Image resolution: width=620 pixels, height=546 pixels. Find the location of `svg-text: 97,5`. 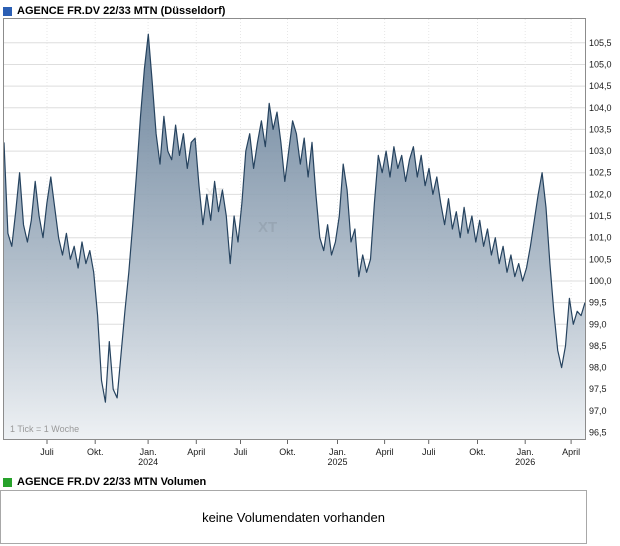

svg-text: 97,5 is located at coordinates (598, 389).